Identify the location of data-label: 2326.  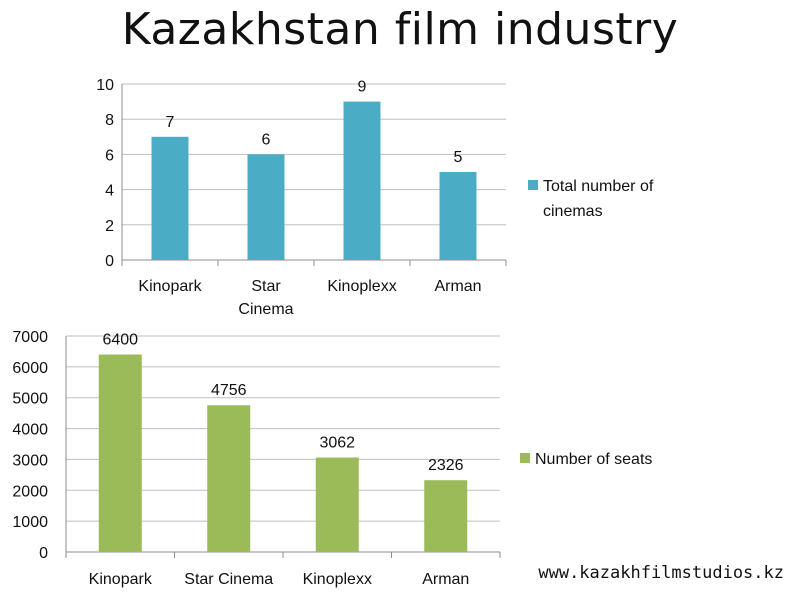
(446, 465).